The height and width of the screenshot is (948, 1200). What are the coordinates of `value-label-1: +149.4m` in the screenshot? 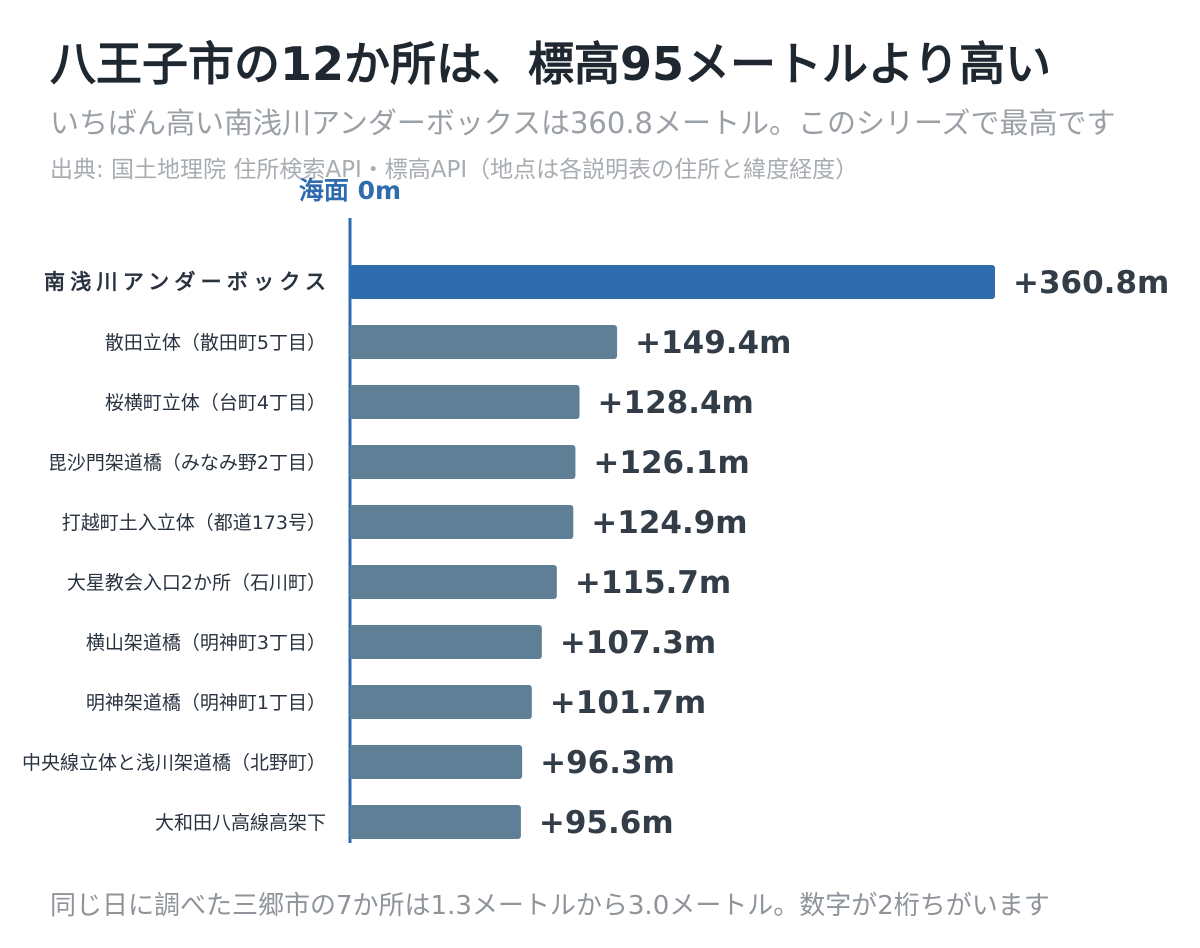 It's located at (713, 343).